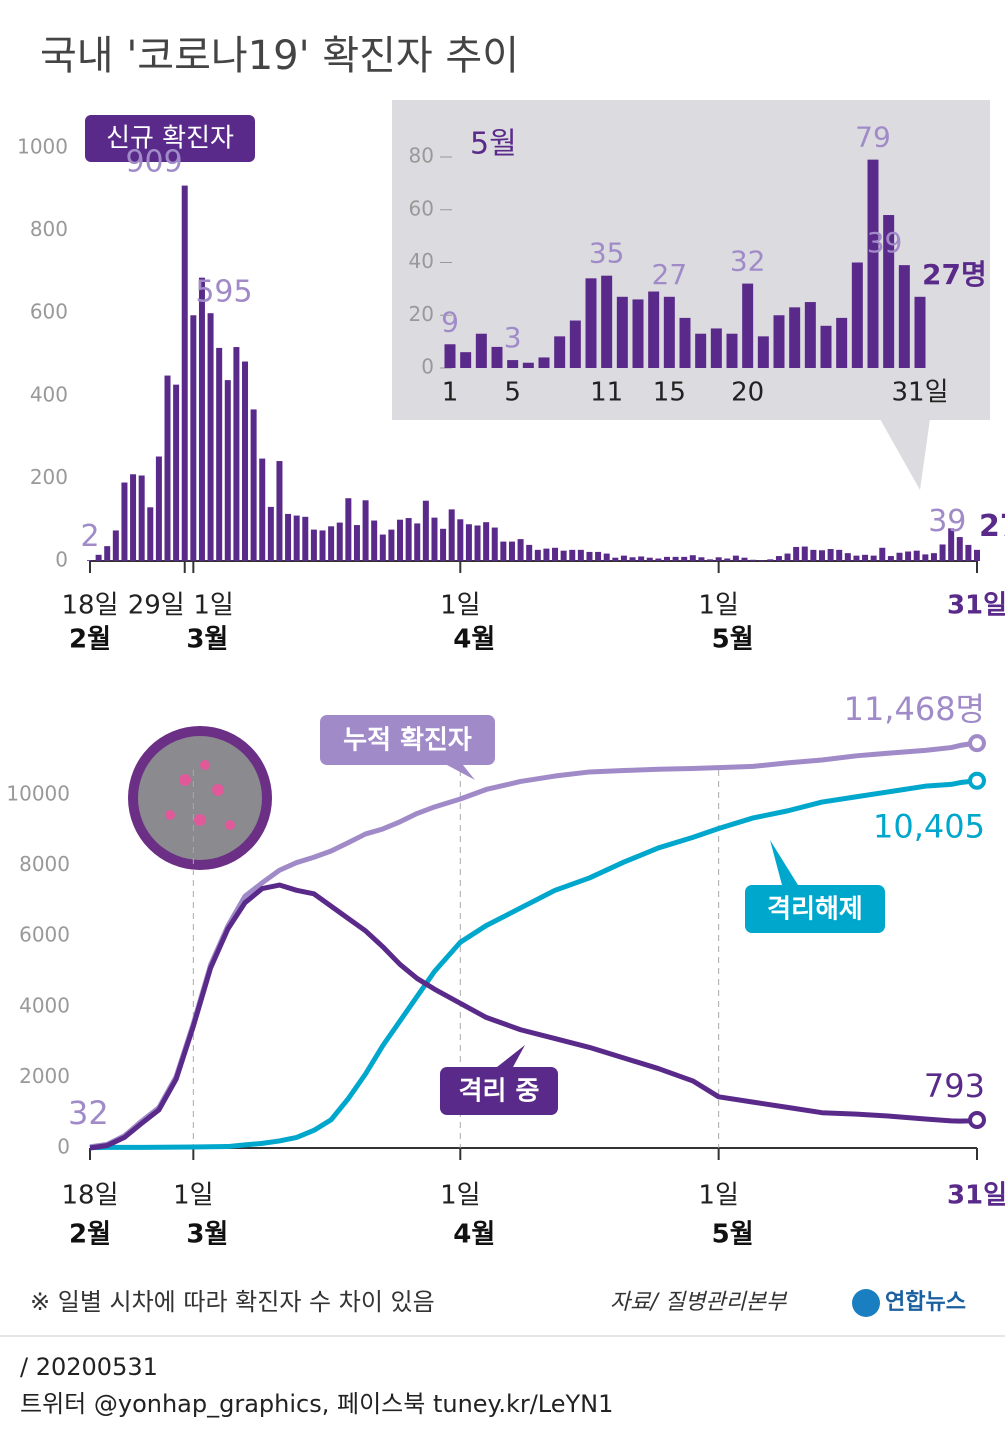 This screenshot has width=1005, height=1439. I want to click on value-label: 595, so click(223, 291).